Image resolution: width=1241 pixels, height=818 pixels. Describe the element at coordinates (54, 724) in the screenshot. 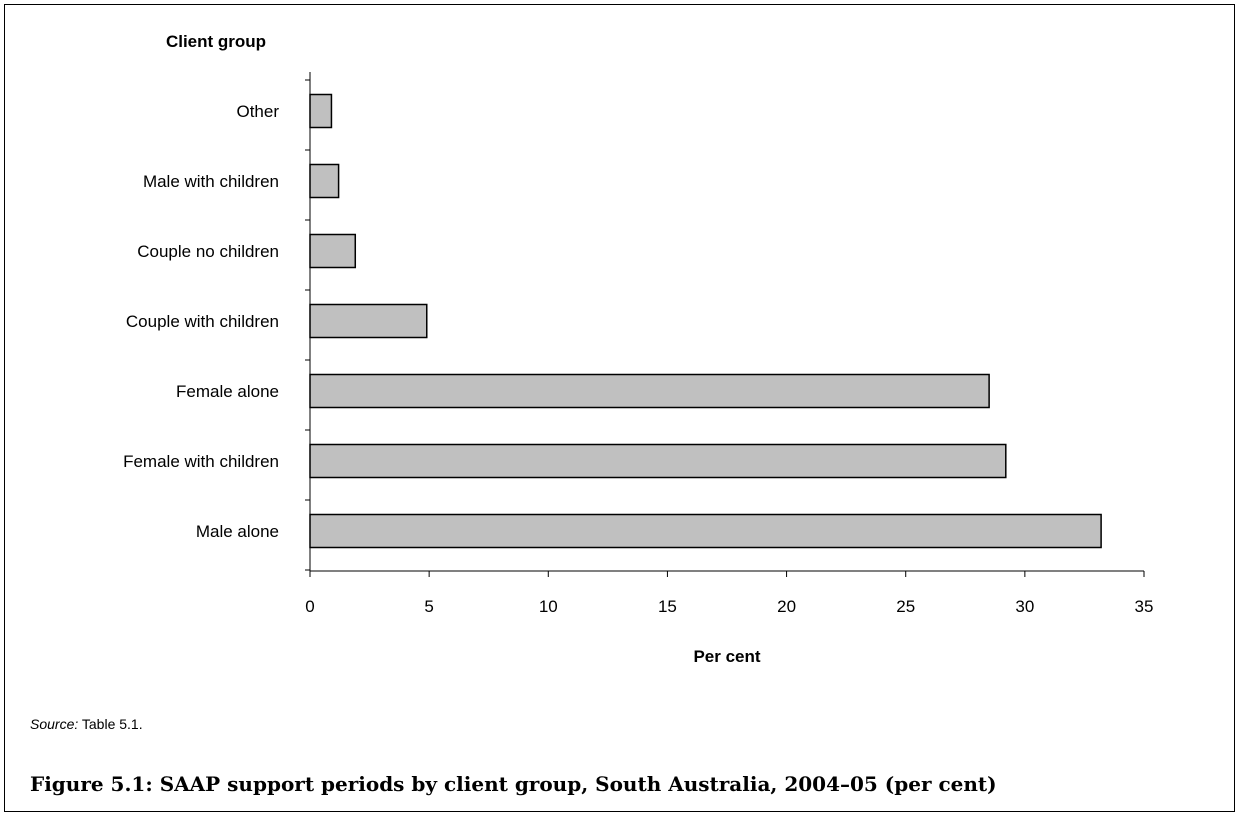

I see `source-prefix: Source:` at that location.